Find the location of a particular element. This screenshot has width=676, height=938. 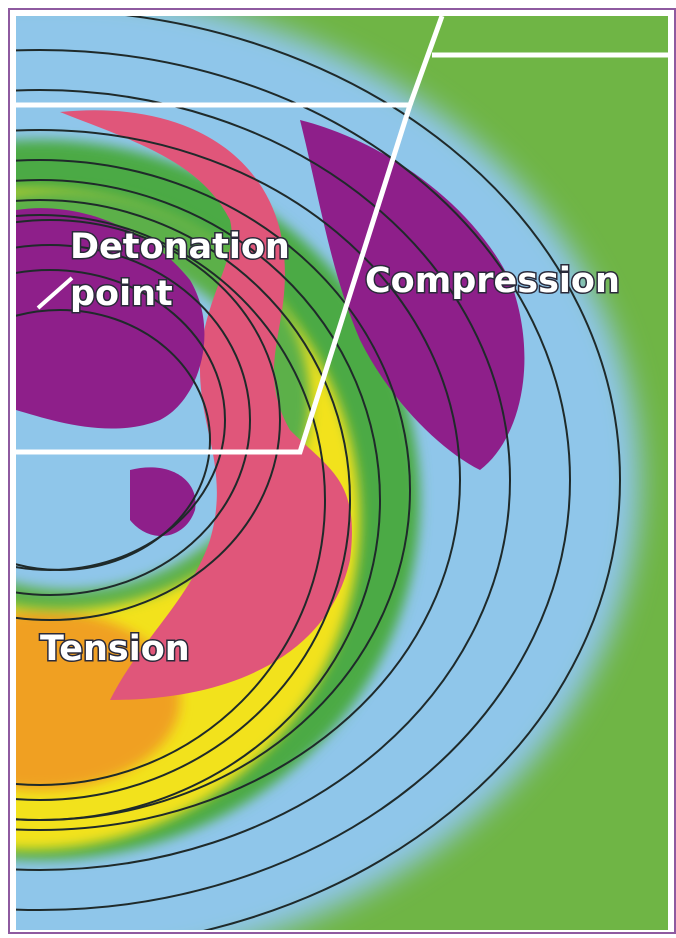

label: Detonation is located at coordinates (180, 247).